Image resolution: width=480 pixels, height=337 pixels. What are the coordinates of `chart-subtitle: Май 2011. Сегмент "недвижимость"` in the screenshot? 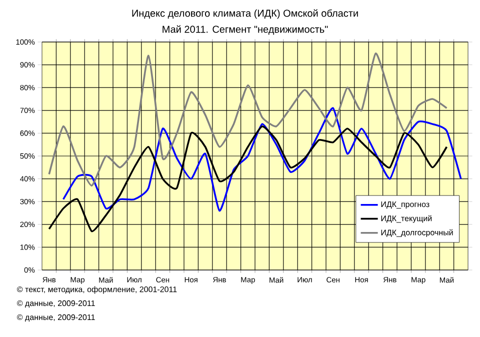 It's located at (245, 30).